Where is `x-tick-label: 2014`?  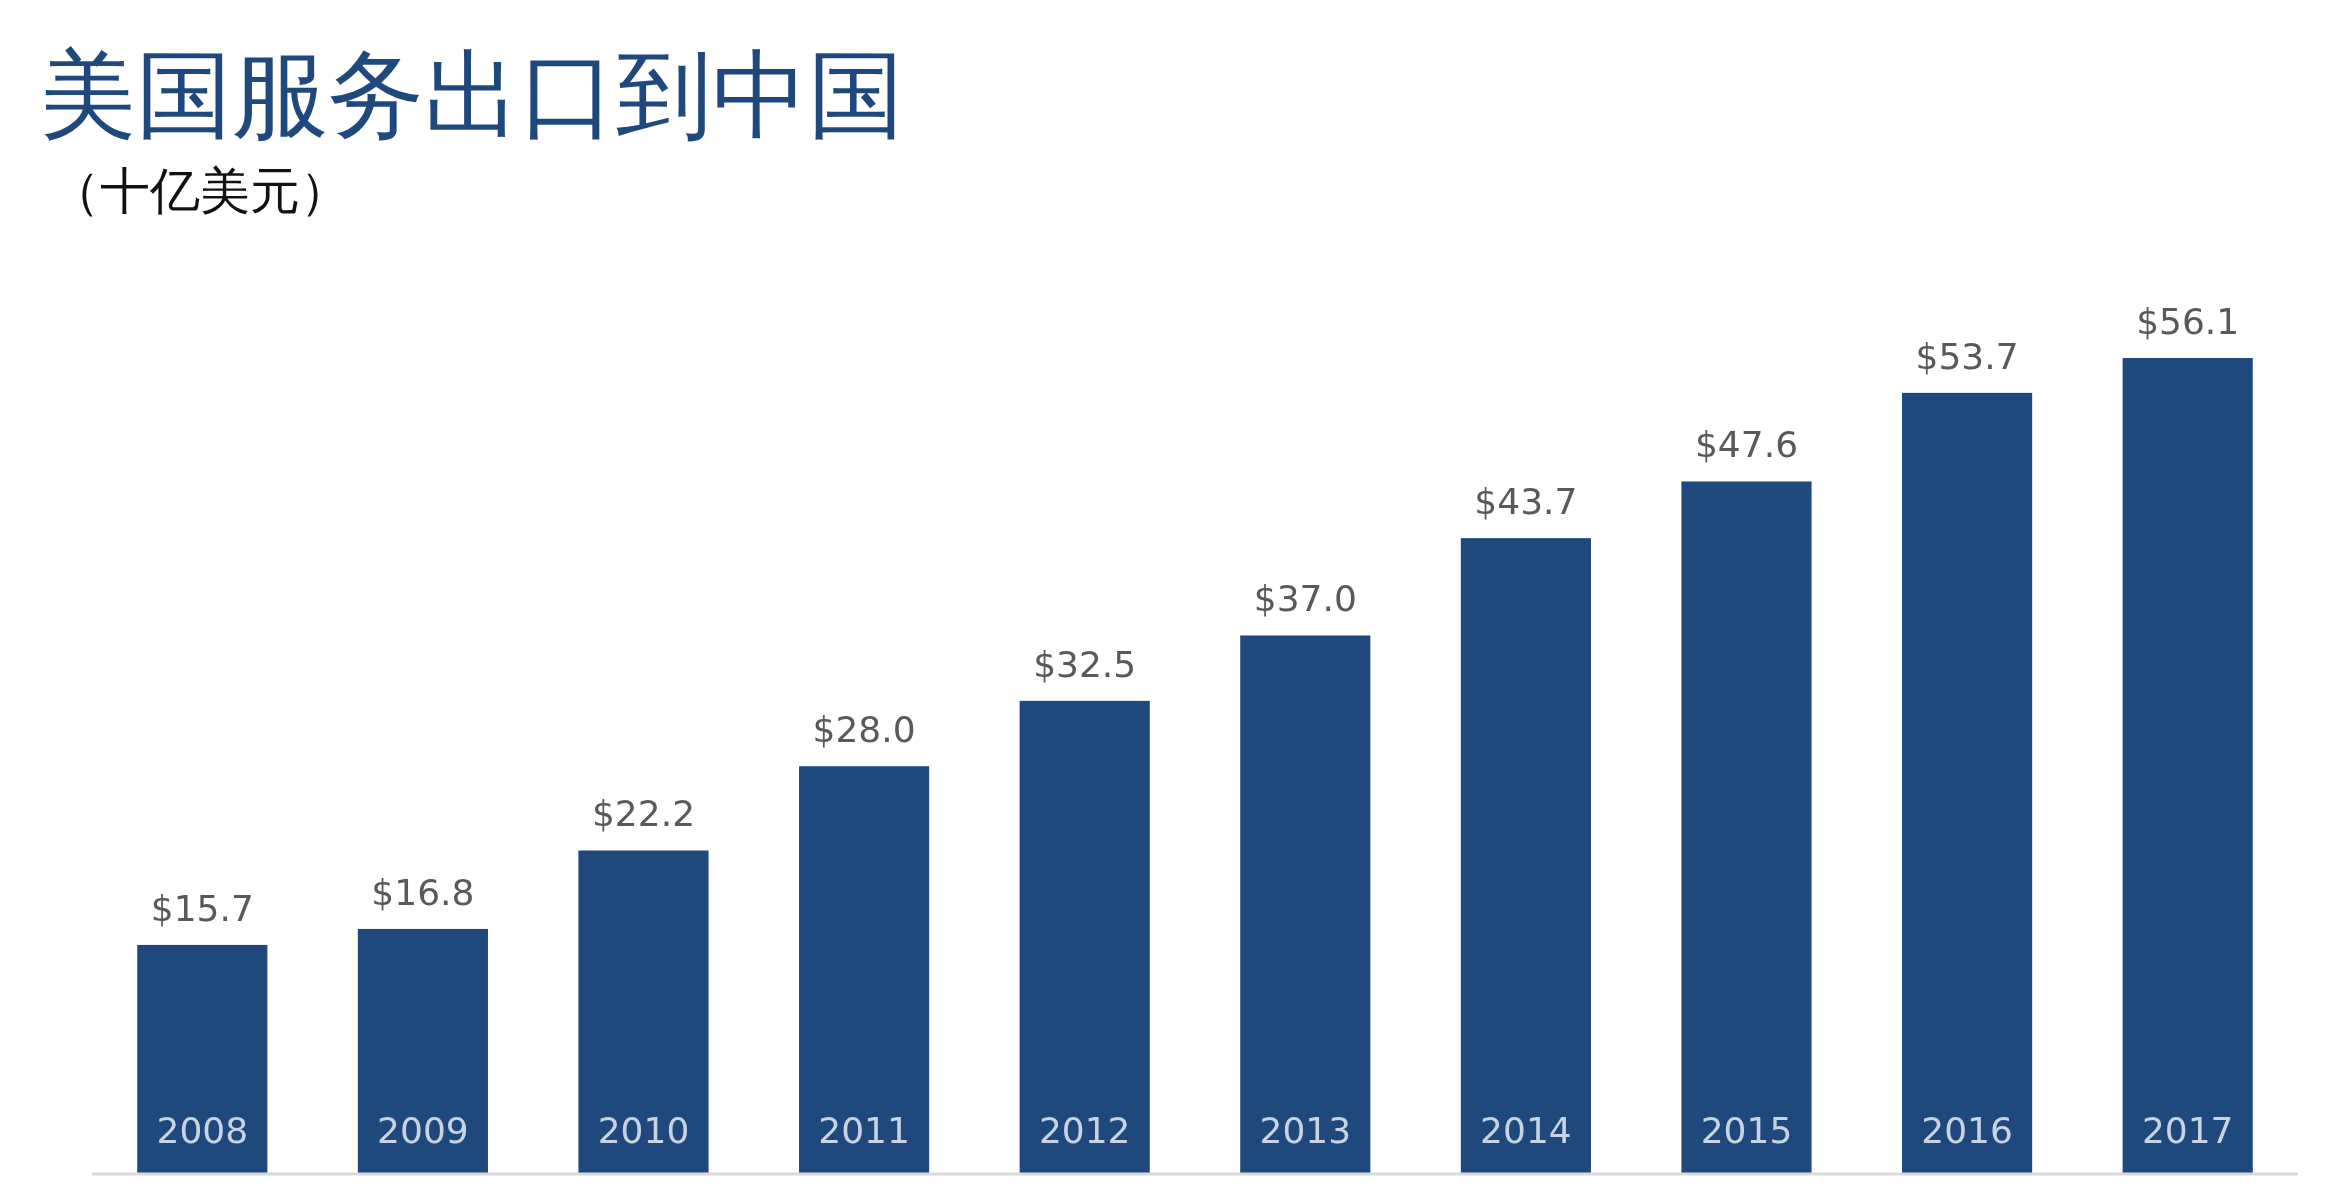
x-tick-label: 2014 is located at coordinates (1526, 1130).